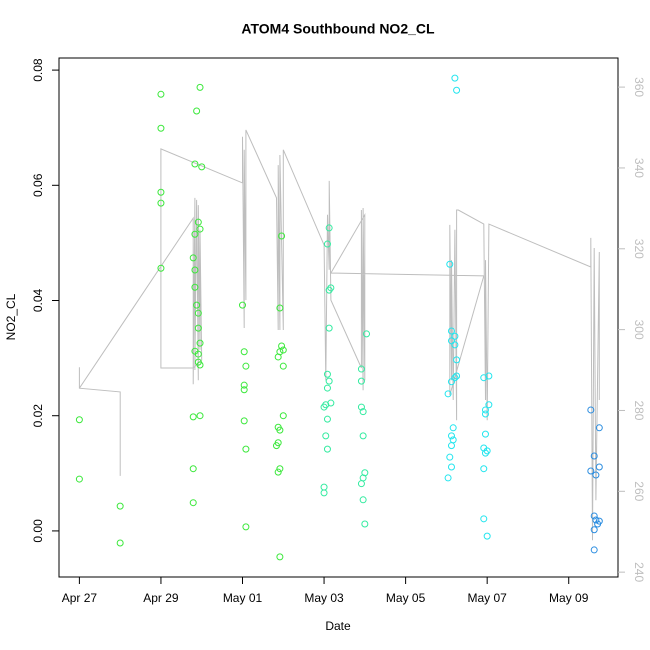  I want to click on x-tick-label: May 05, so click(406, 598).